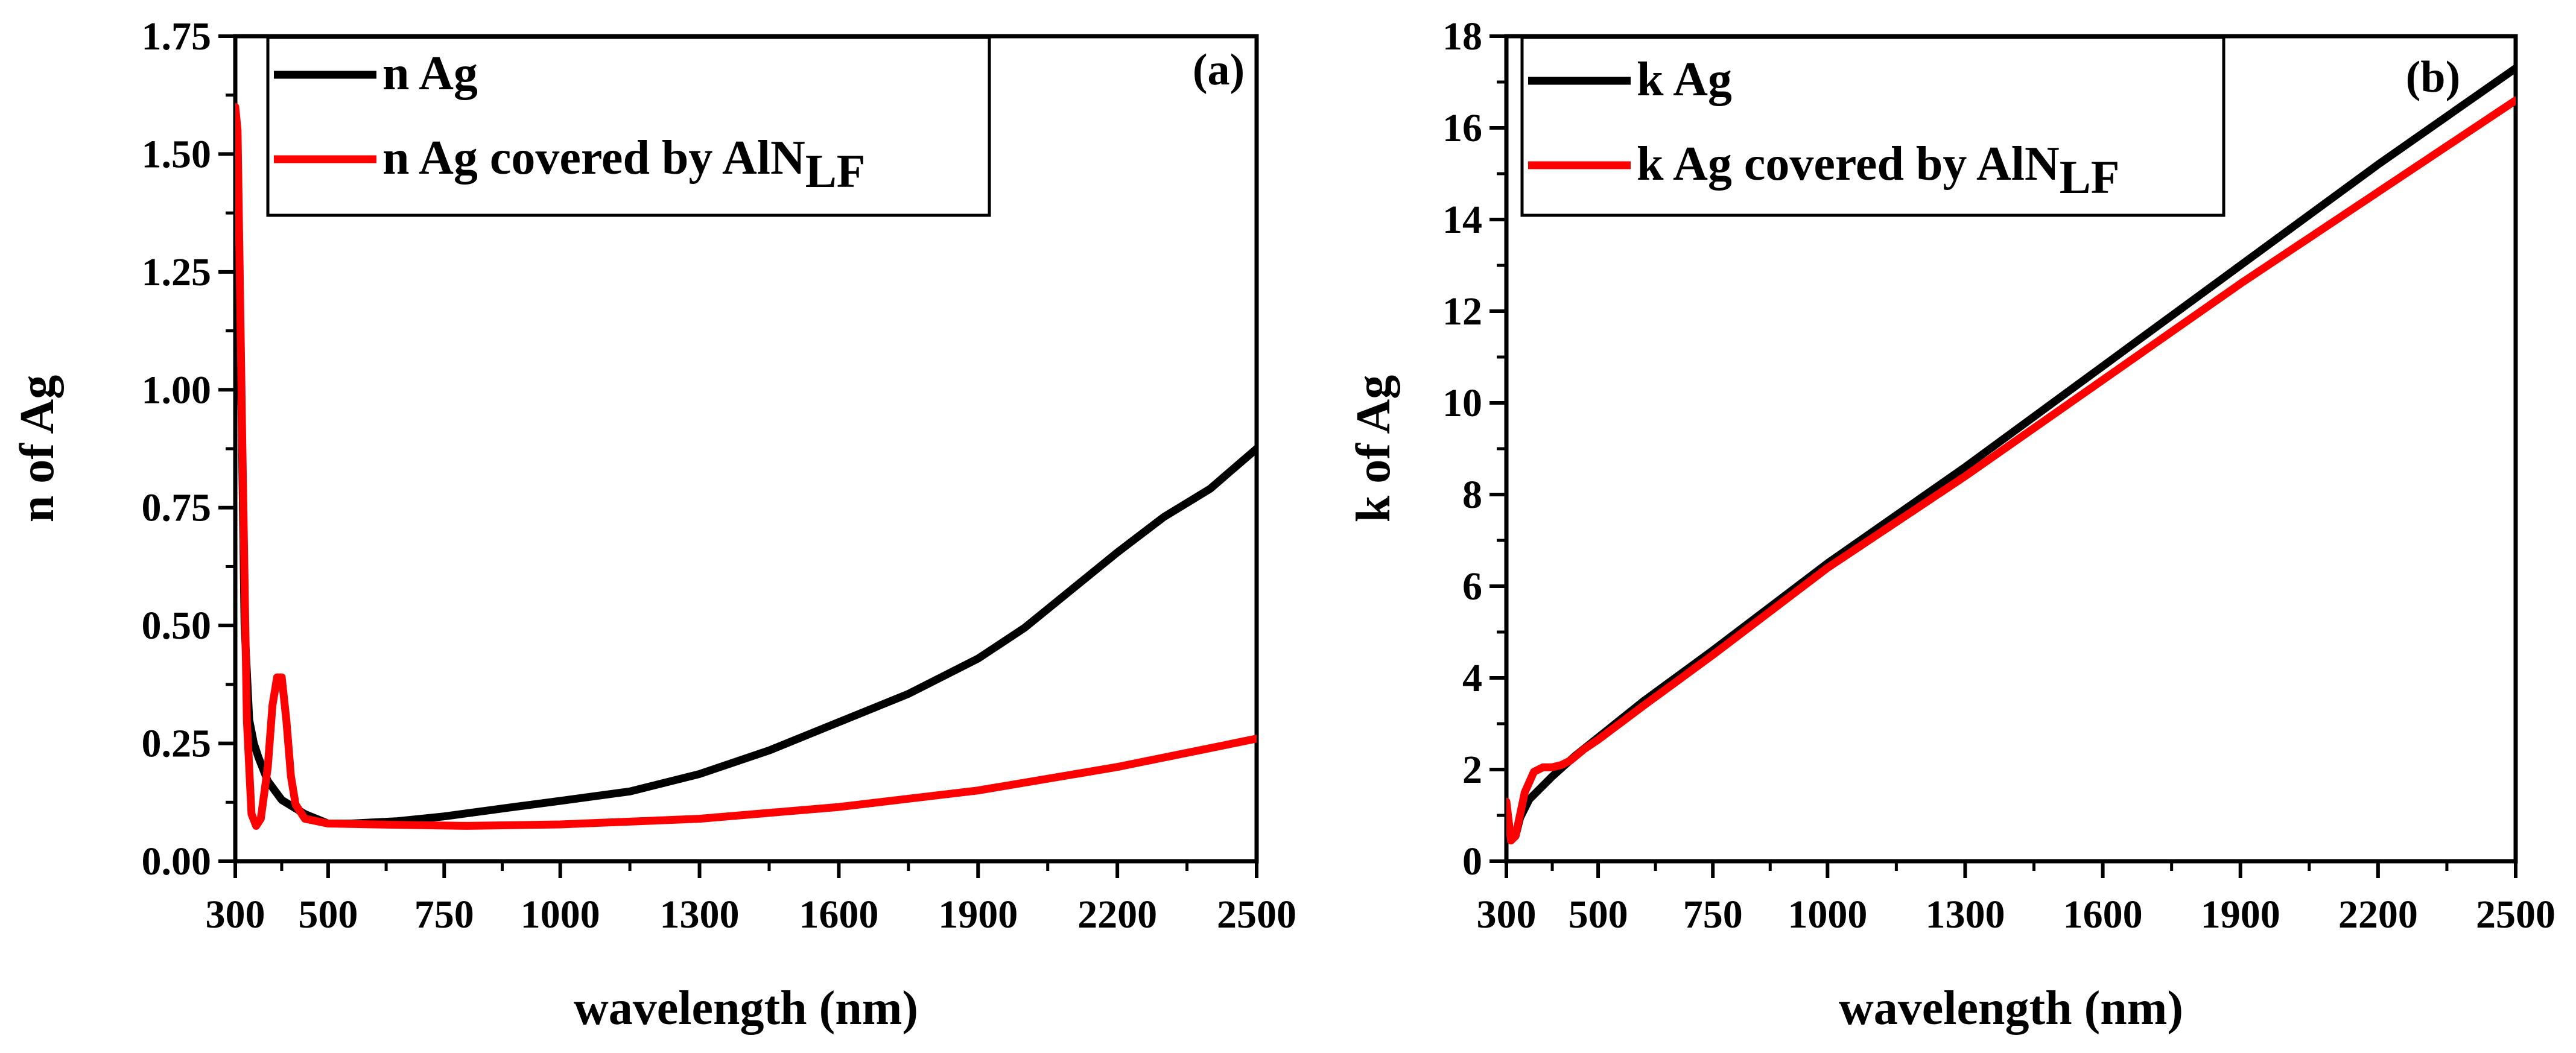 Image resolution: width=2576 pixels, height=1053 pixels. I want to click on panel-label: (a), so click(1219, 70).